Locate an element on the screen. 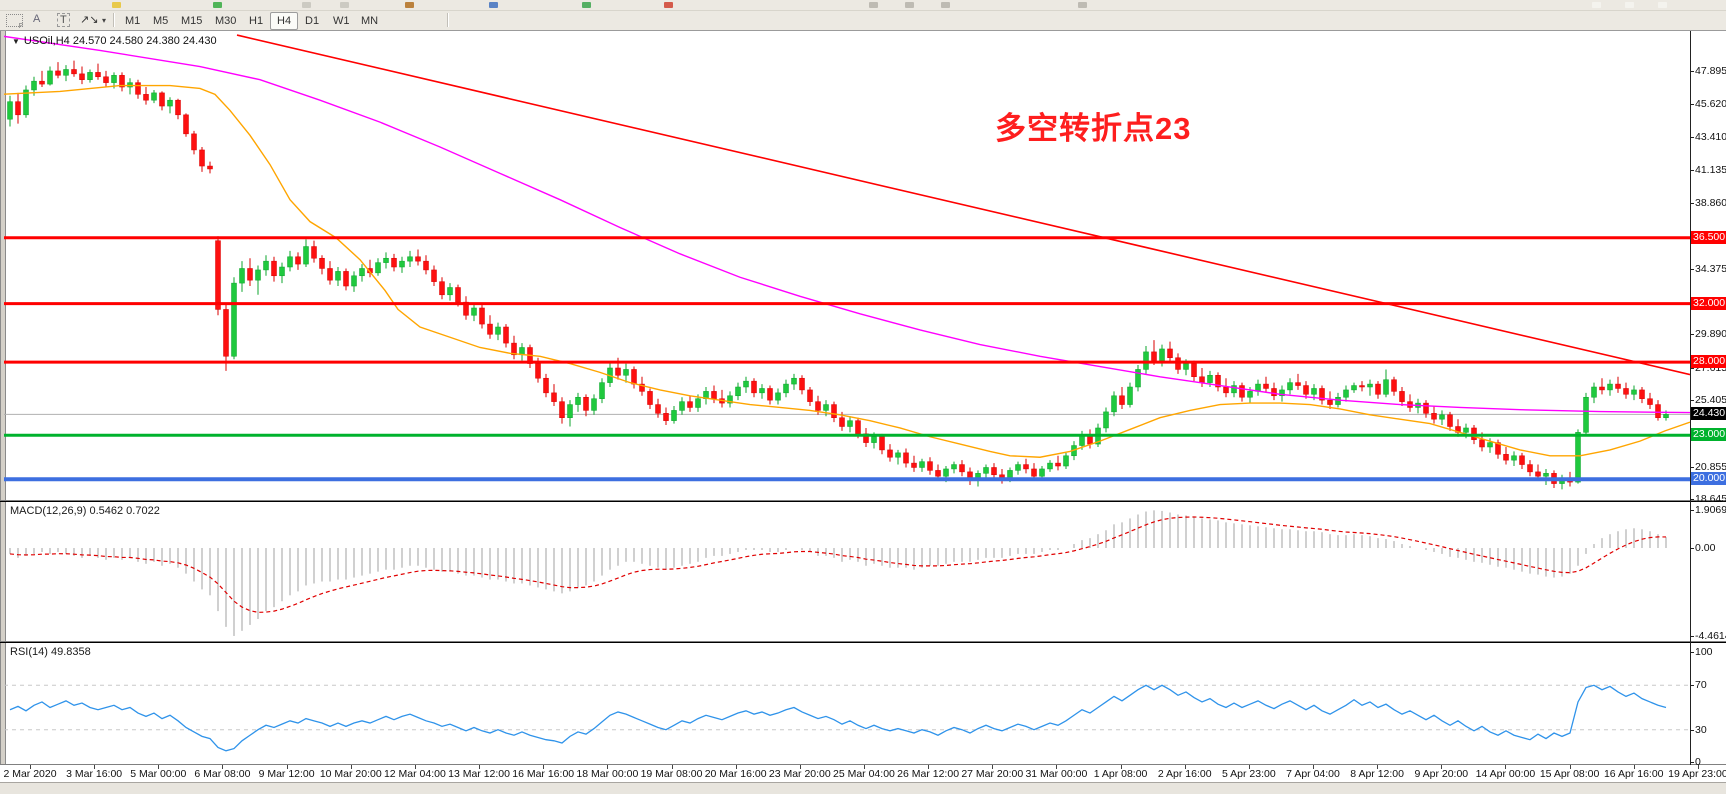 The width and height of the screenshot is (1726, 794). price-axis-separator is located at coordinates (1690, 398).